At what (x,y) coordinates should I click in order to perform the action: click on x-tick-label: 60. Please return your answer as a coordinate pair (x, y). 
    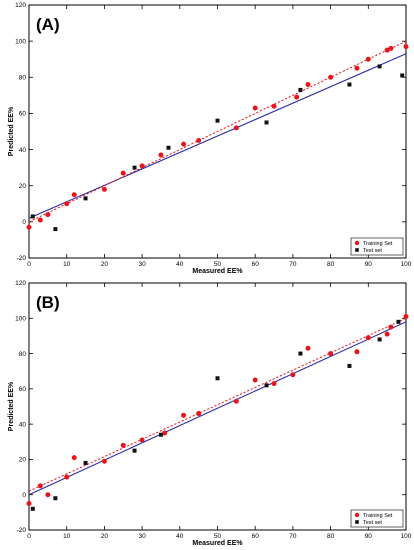
    Looking at the image, I should click on (256, 536).